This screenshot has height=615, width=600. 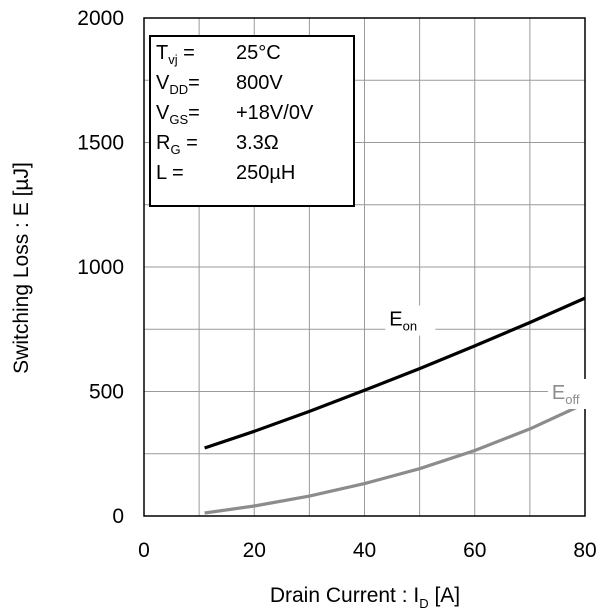 I want to click on condition-value: 250µH, so click(x=265, y=173).